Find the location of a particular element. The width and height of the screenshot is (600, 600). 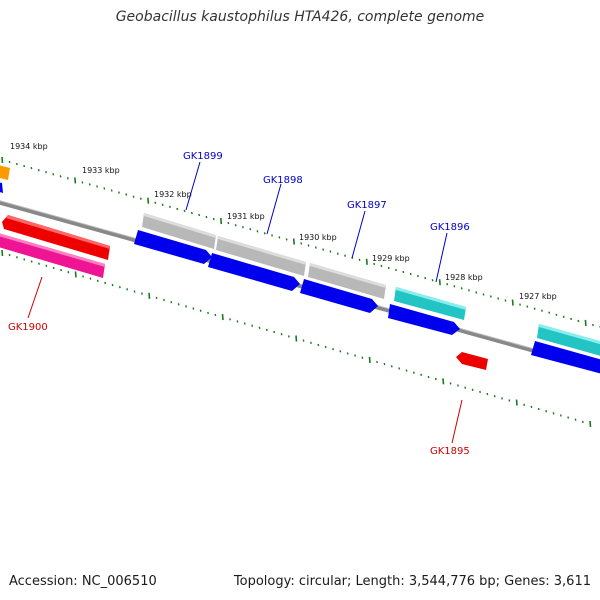

feature-gk1900-magenta is located at coordinates (52, 255).